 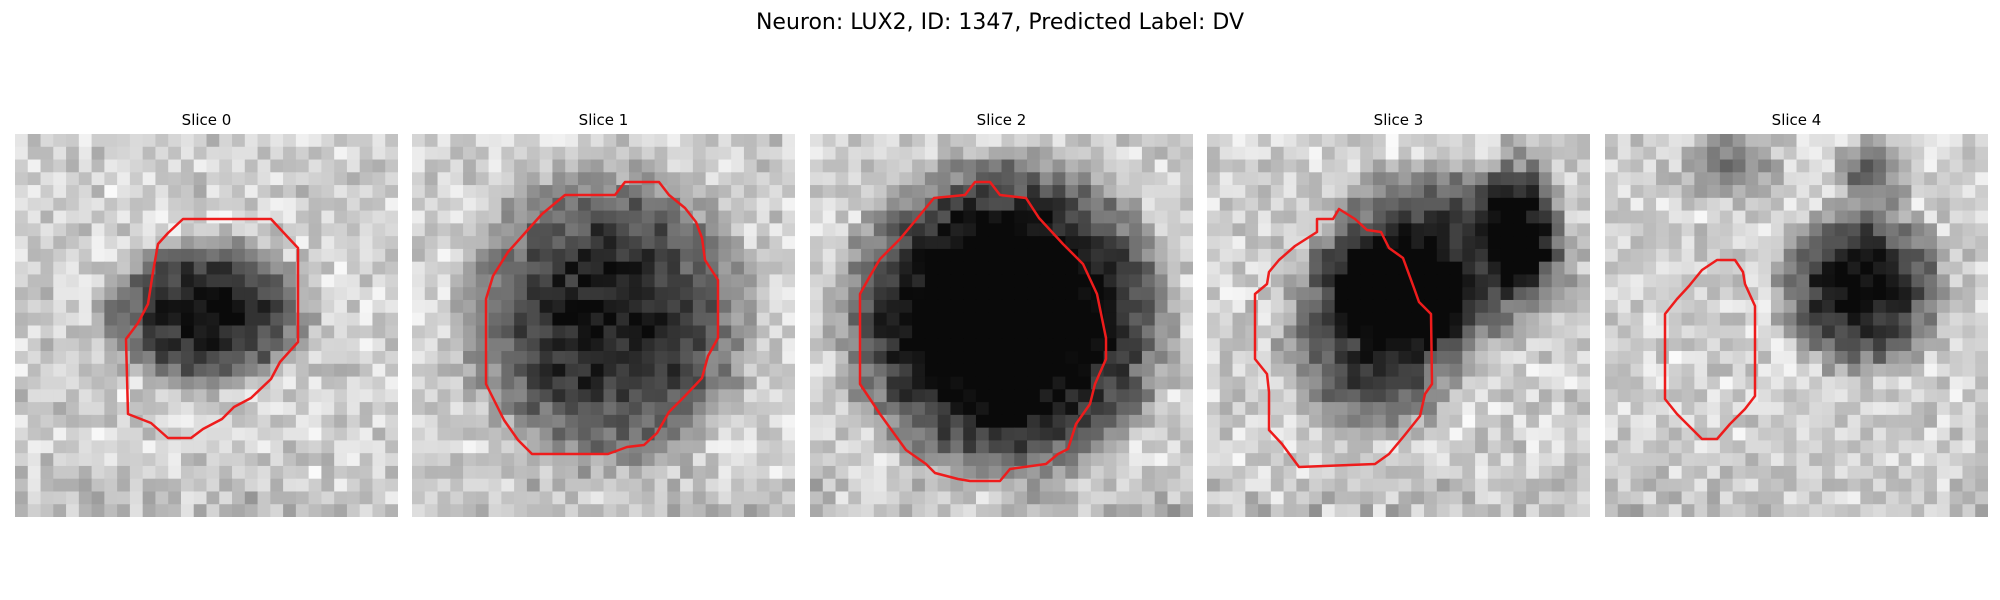 I want to click on slice-panel-0: Slice 0, so click(x=206, y=313).